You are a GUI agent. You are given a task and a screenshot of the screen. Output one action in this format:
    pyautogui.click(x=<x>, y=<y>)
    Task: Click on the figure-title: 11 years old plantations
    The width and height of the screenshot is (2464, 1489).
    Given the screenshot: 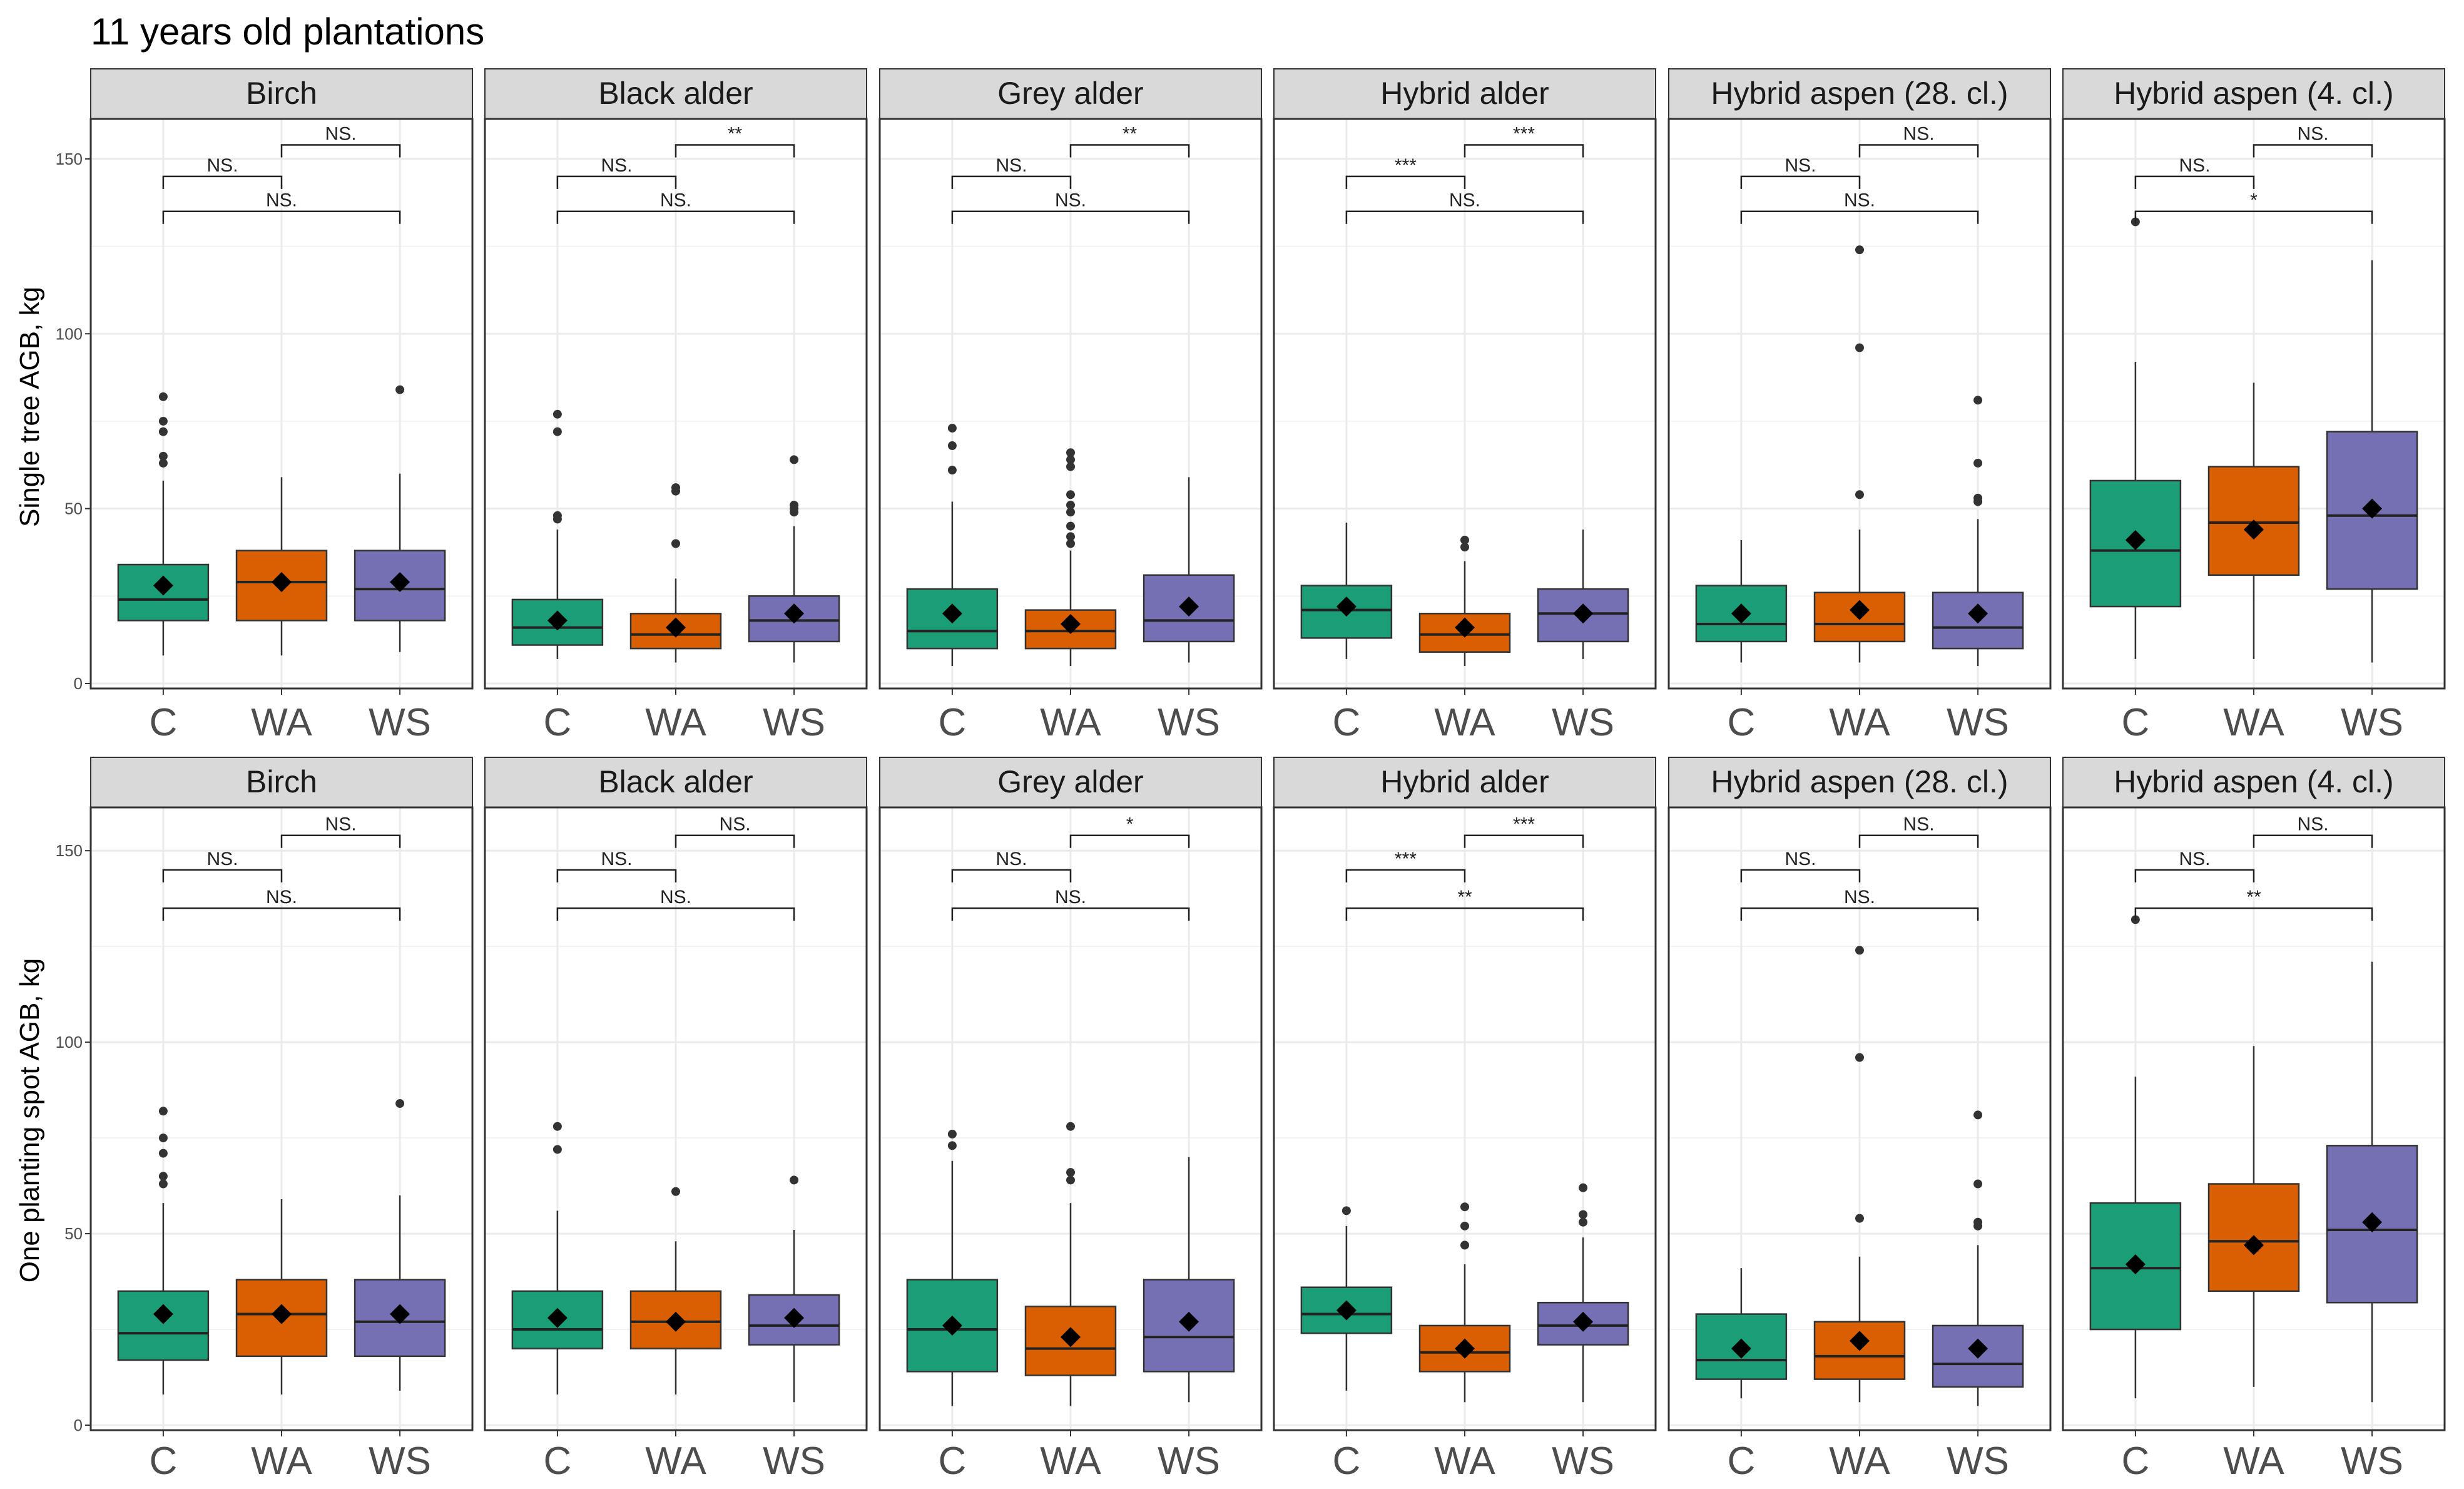 What is the action you would take?
    pyautogui.click(x=288, y=32)
    